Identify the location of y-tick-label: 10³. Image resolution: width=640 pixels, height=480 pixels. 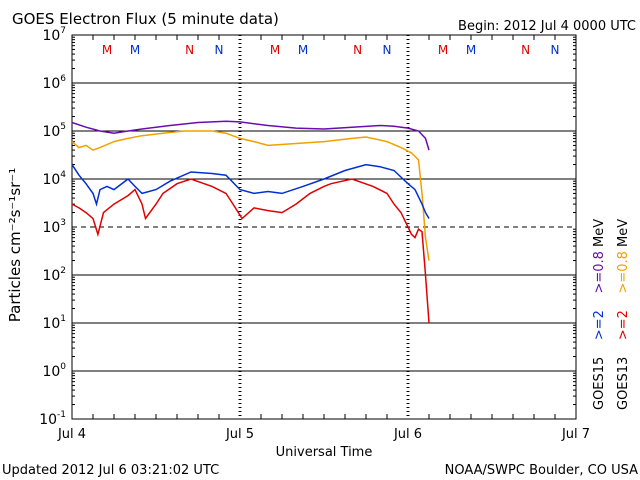
(54, 227).